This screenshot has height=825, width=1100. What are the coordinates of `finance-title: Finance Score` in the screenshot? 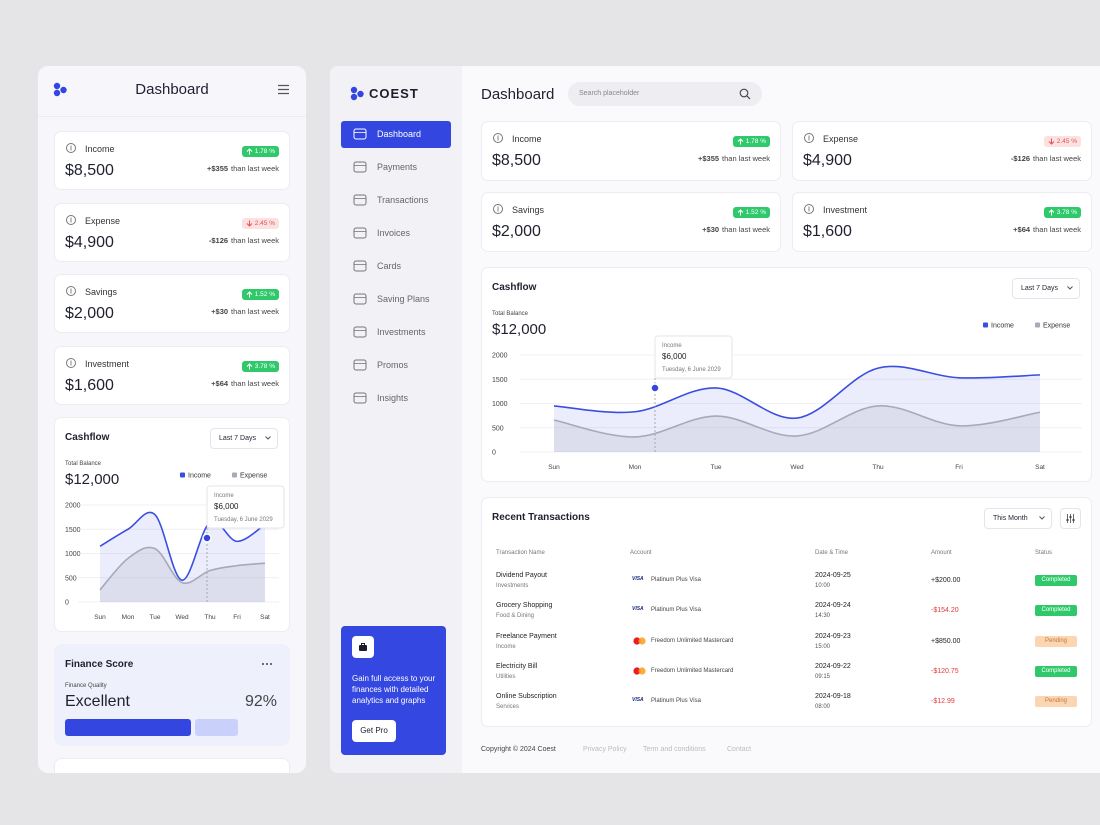 It's located at (99, 664).